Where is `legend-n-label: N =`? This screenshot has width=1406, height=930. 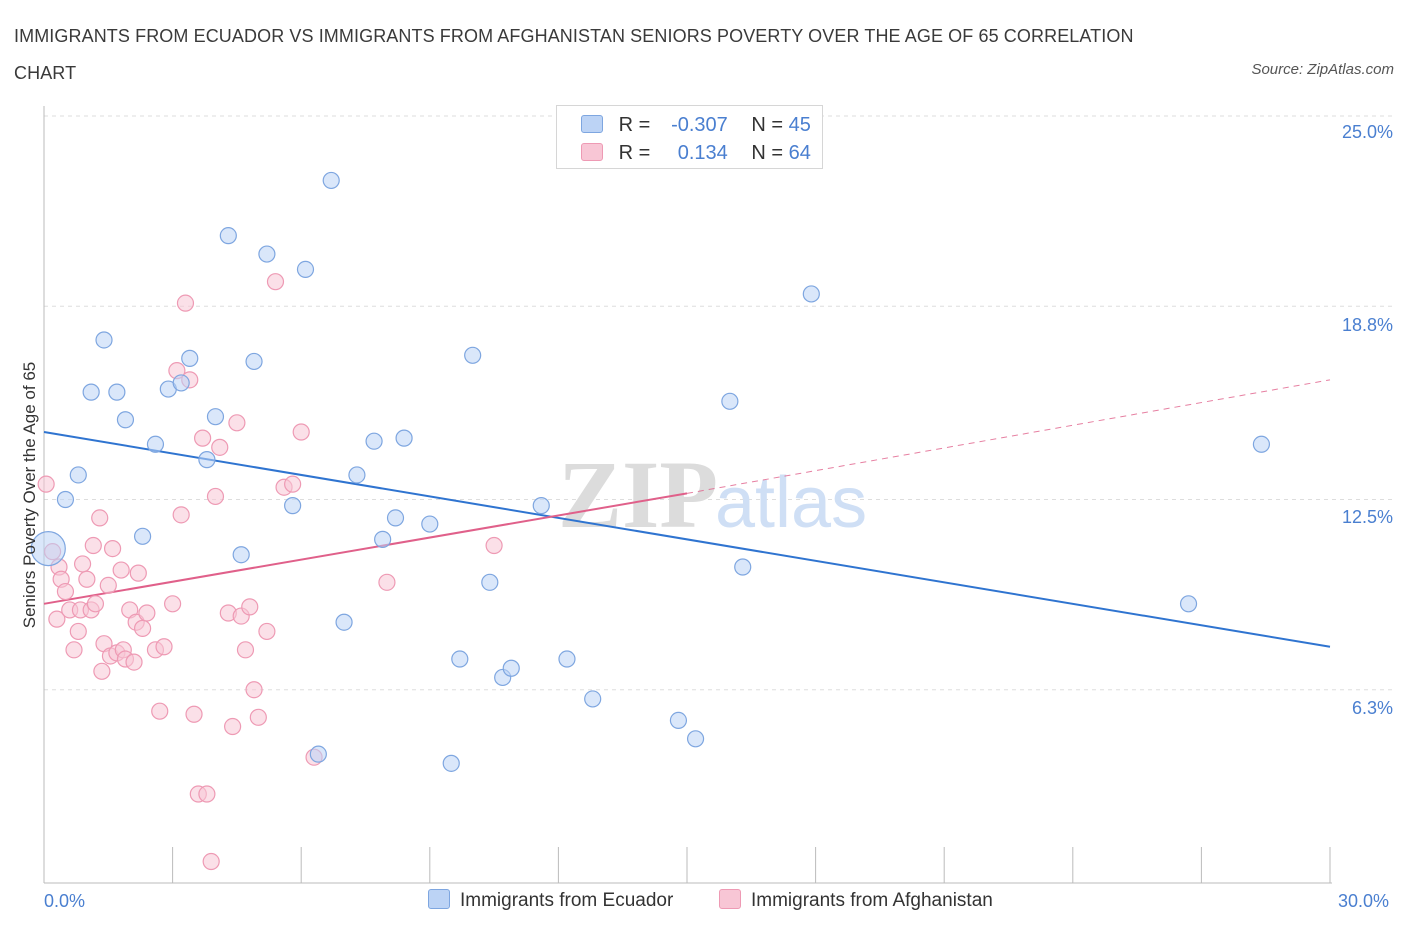 legend-n-label: N = is located at coordinates (767, 153).